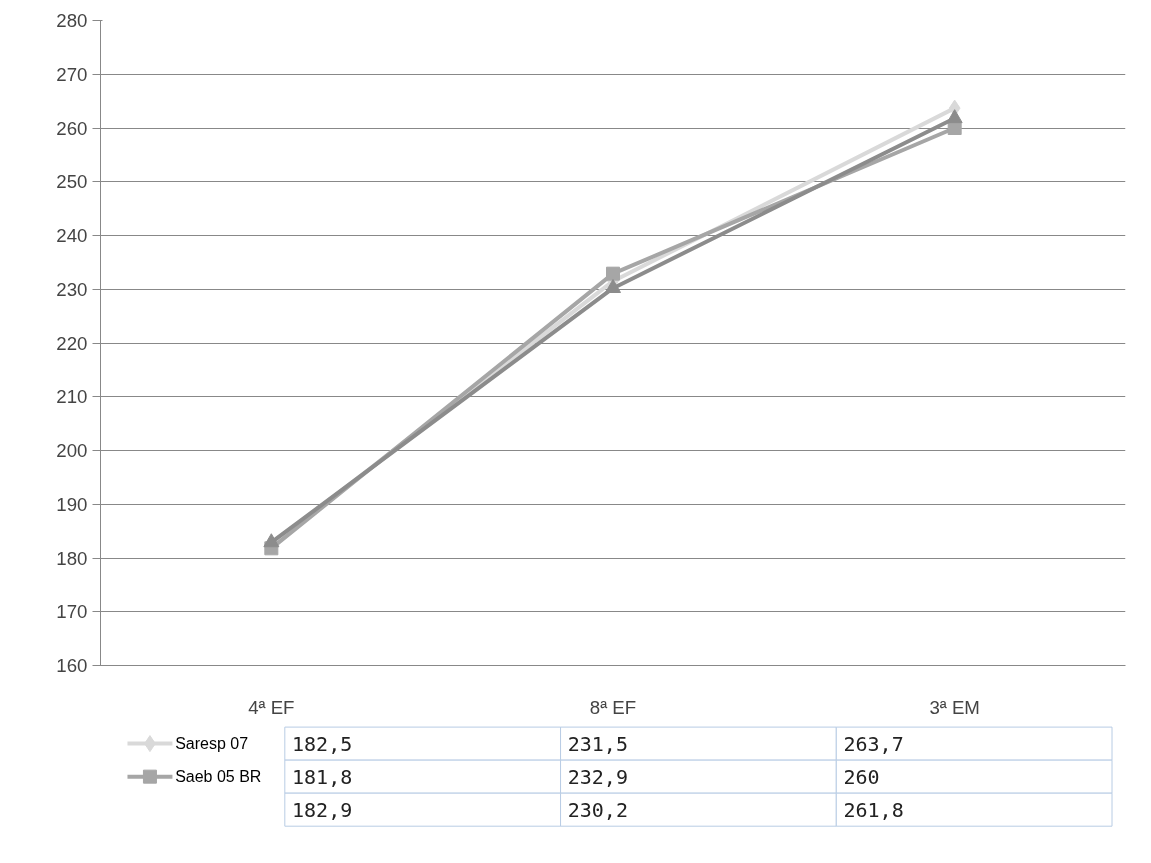 This screenshot has height=863, width=1151. Describe the element at coordinates (597, 809) in the screenshot. I see `data-label: 230,2` at that location.